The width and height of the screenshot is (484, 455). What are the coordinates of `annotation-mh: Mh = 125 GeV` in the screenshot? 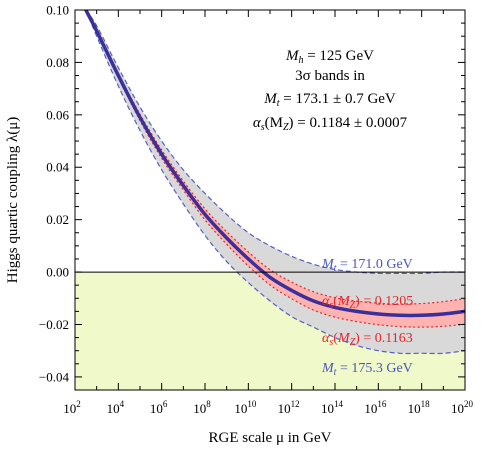 It's located at (329, 57).